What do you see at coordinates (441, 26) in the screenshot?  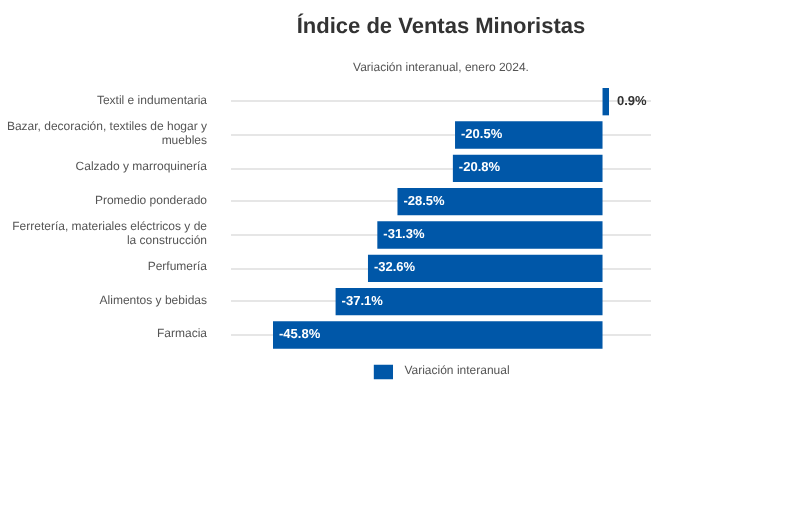 I see `chart-title: Índice de Ventas Minoristas` at bounding box center [441, 26].